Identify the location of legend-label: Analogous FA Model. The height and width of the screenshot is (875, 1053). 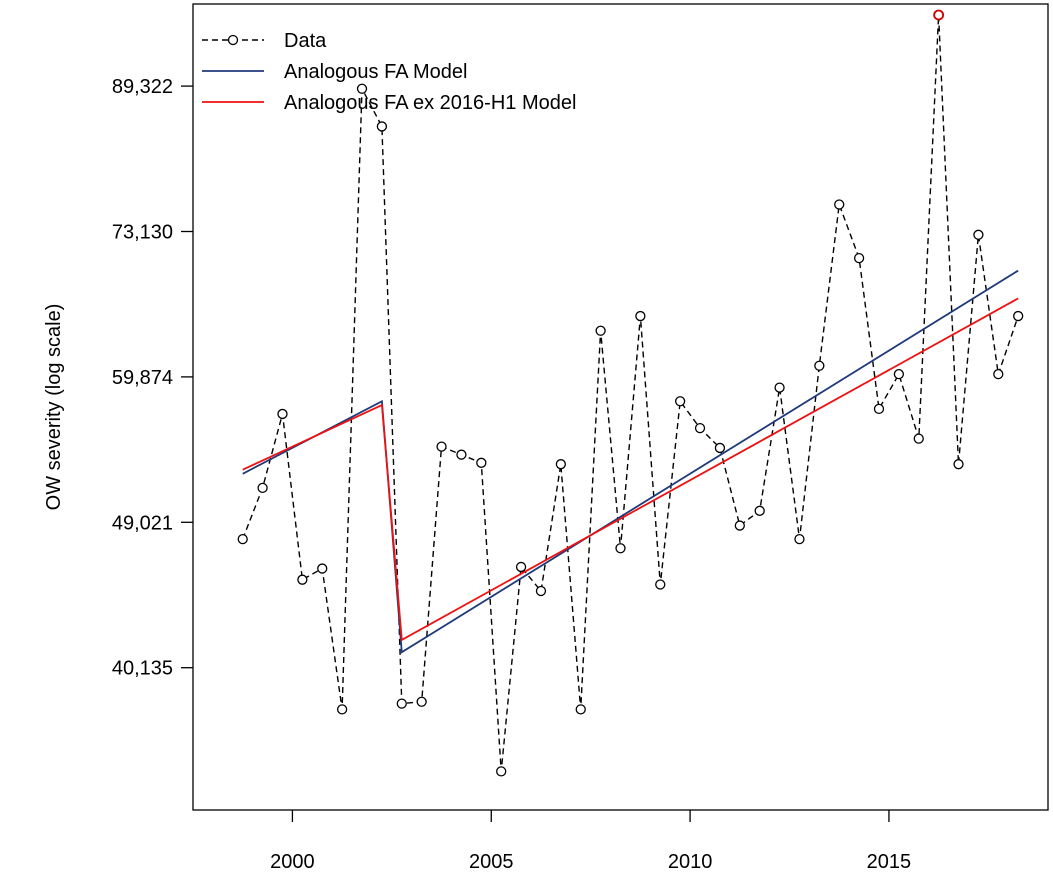
(375, 72).